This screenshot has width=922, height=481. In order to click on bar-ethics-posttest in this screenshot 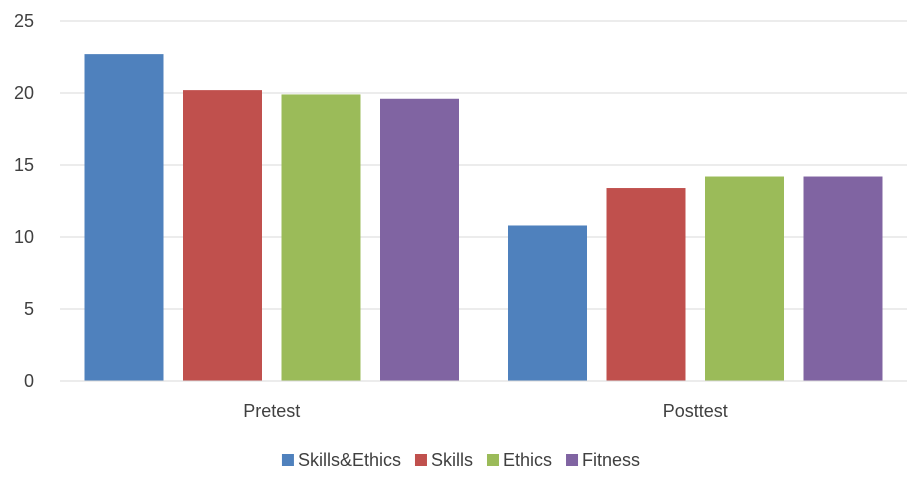, I will do `click(744, 278)`.